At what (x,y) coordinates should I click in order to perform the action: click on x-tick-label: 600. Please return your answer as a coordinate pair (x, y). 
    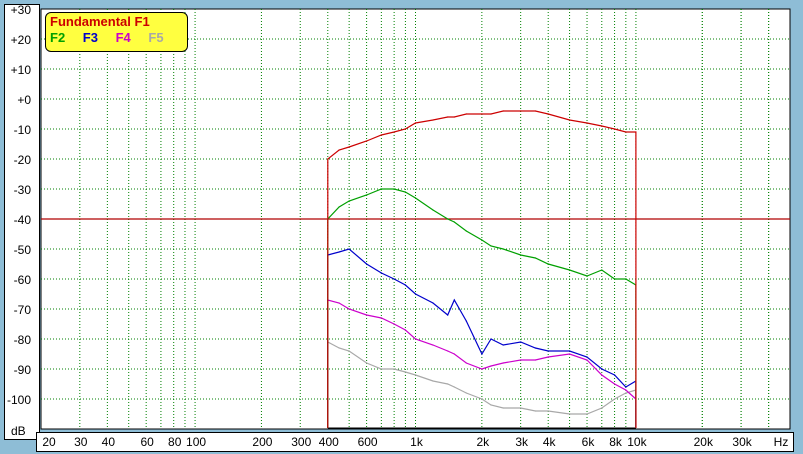
    Looking at the image, I should click on (367, 442).